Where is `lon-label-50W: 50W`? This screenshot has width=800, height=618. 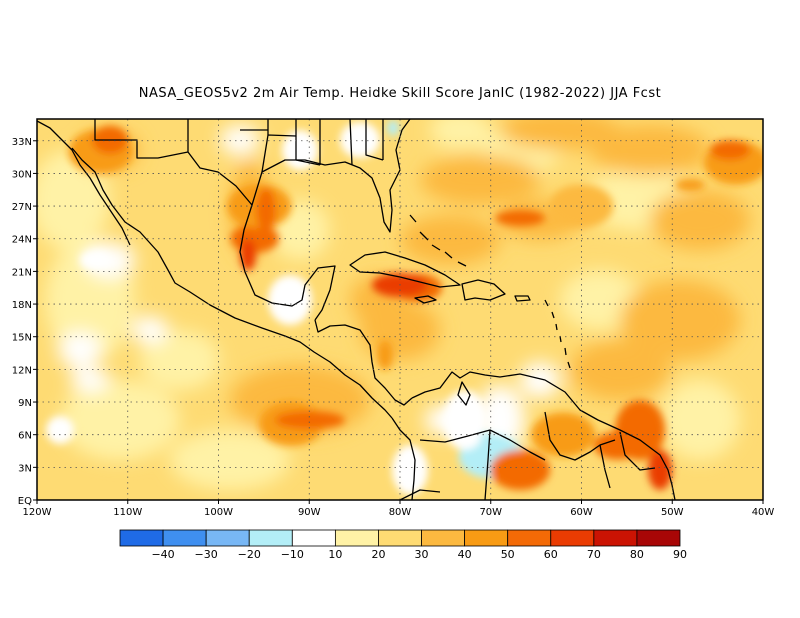 lon-label-50W: 50W is located at coordinates (672, 512).